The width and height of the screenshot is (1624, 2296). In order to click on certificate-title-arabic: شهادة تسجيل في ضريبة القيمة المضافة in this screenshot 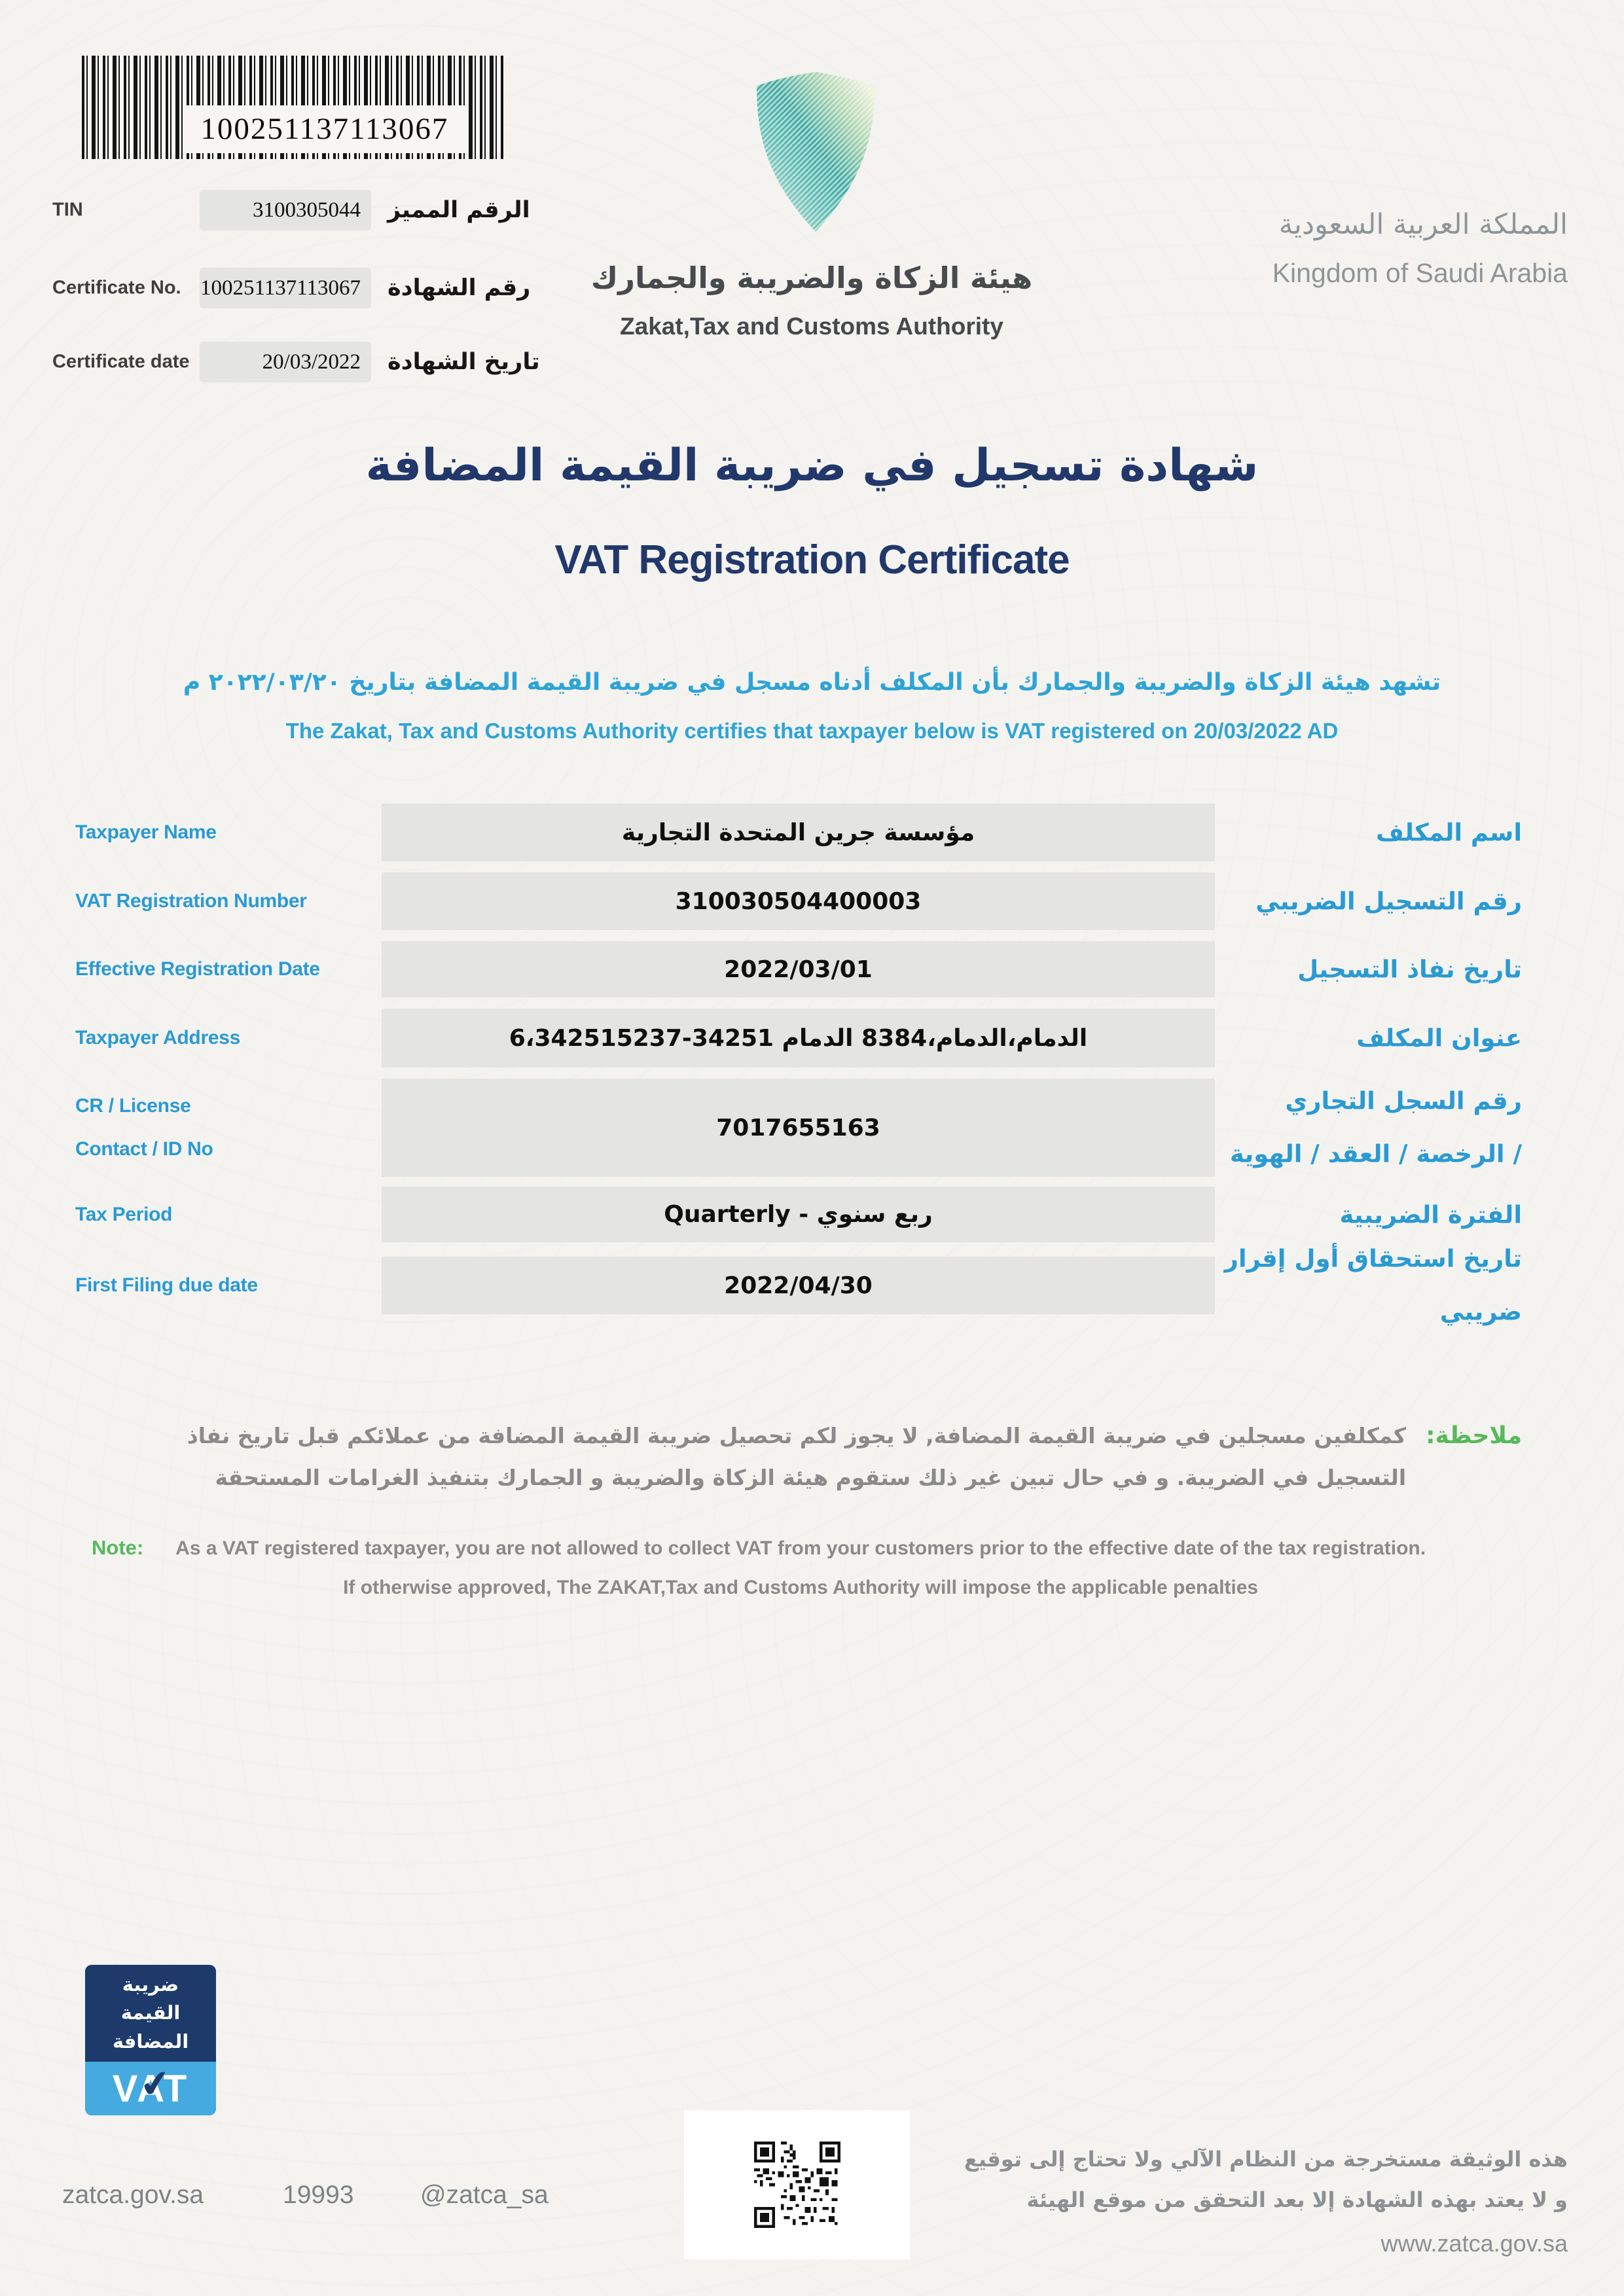, I will do `click(812, 466)`.